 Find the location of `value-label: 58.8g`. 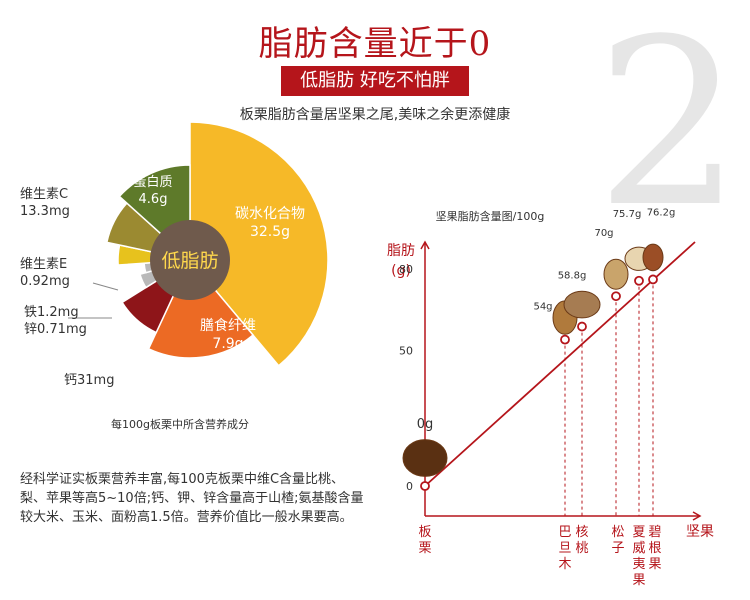

value-label: 58.8g is located at coordinates (572, 276).